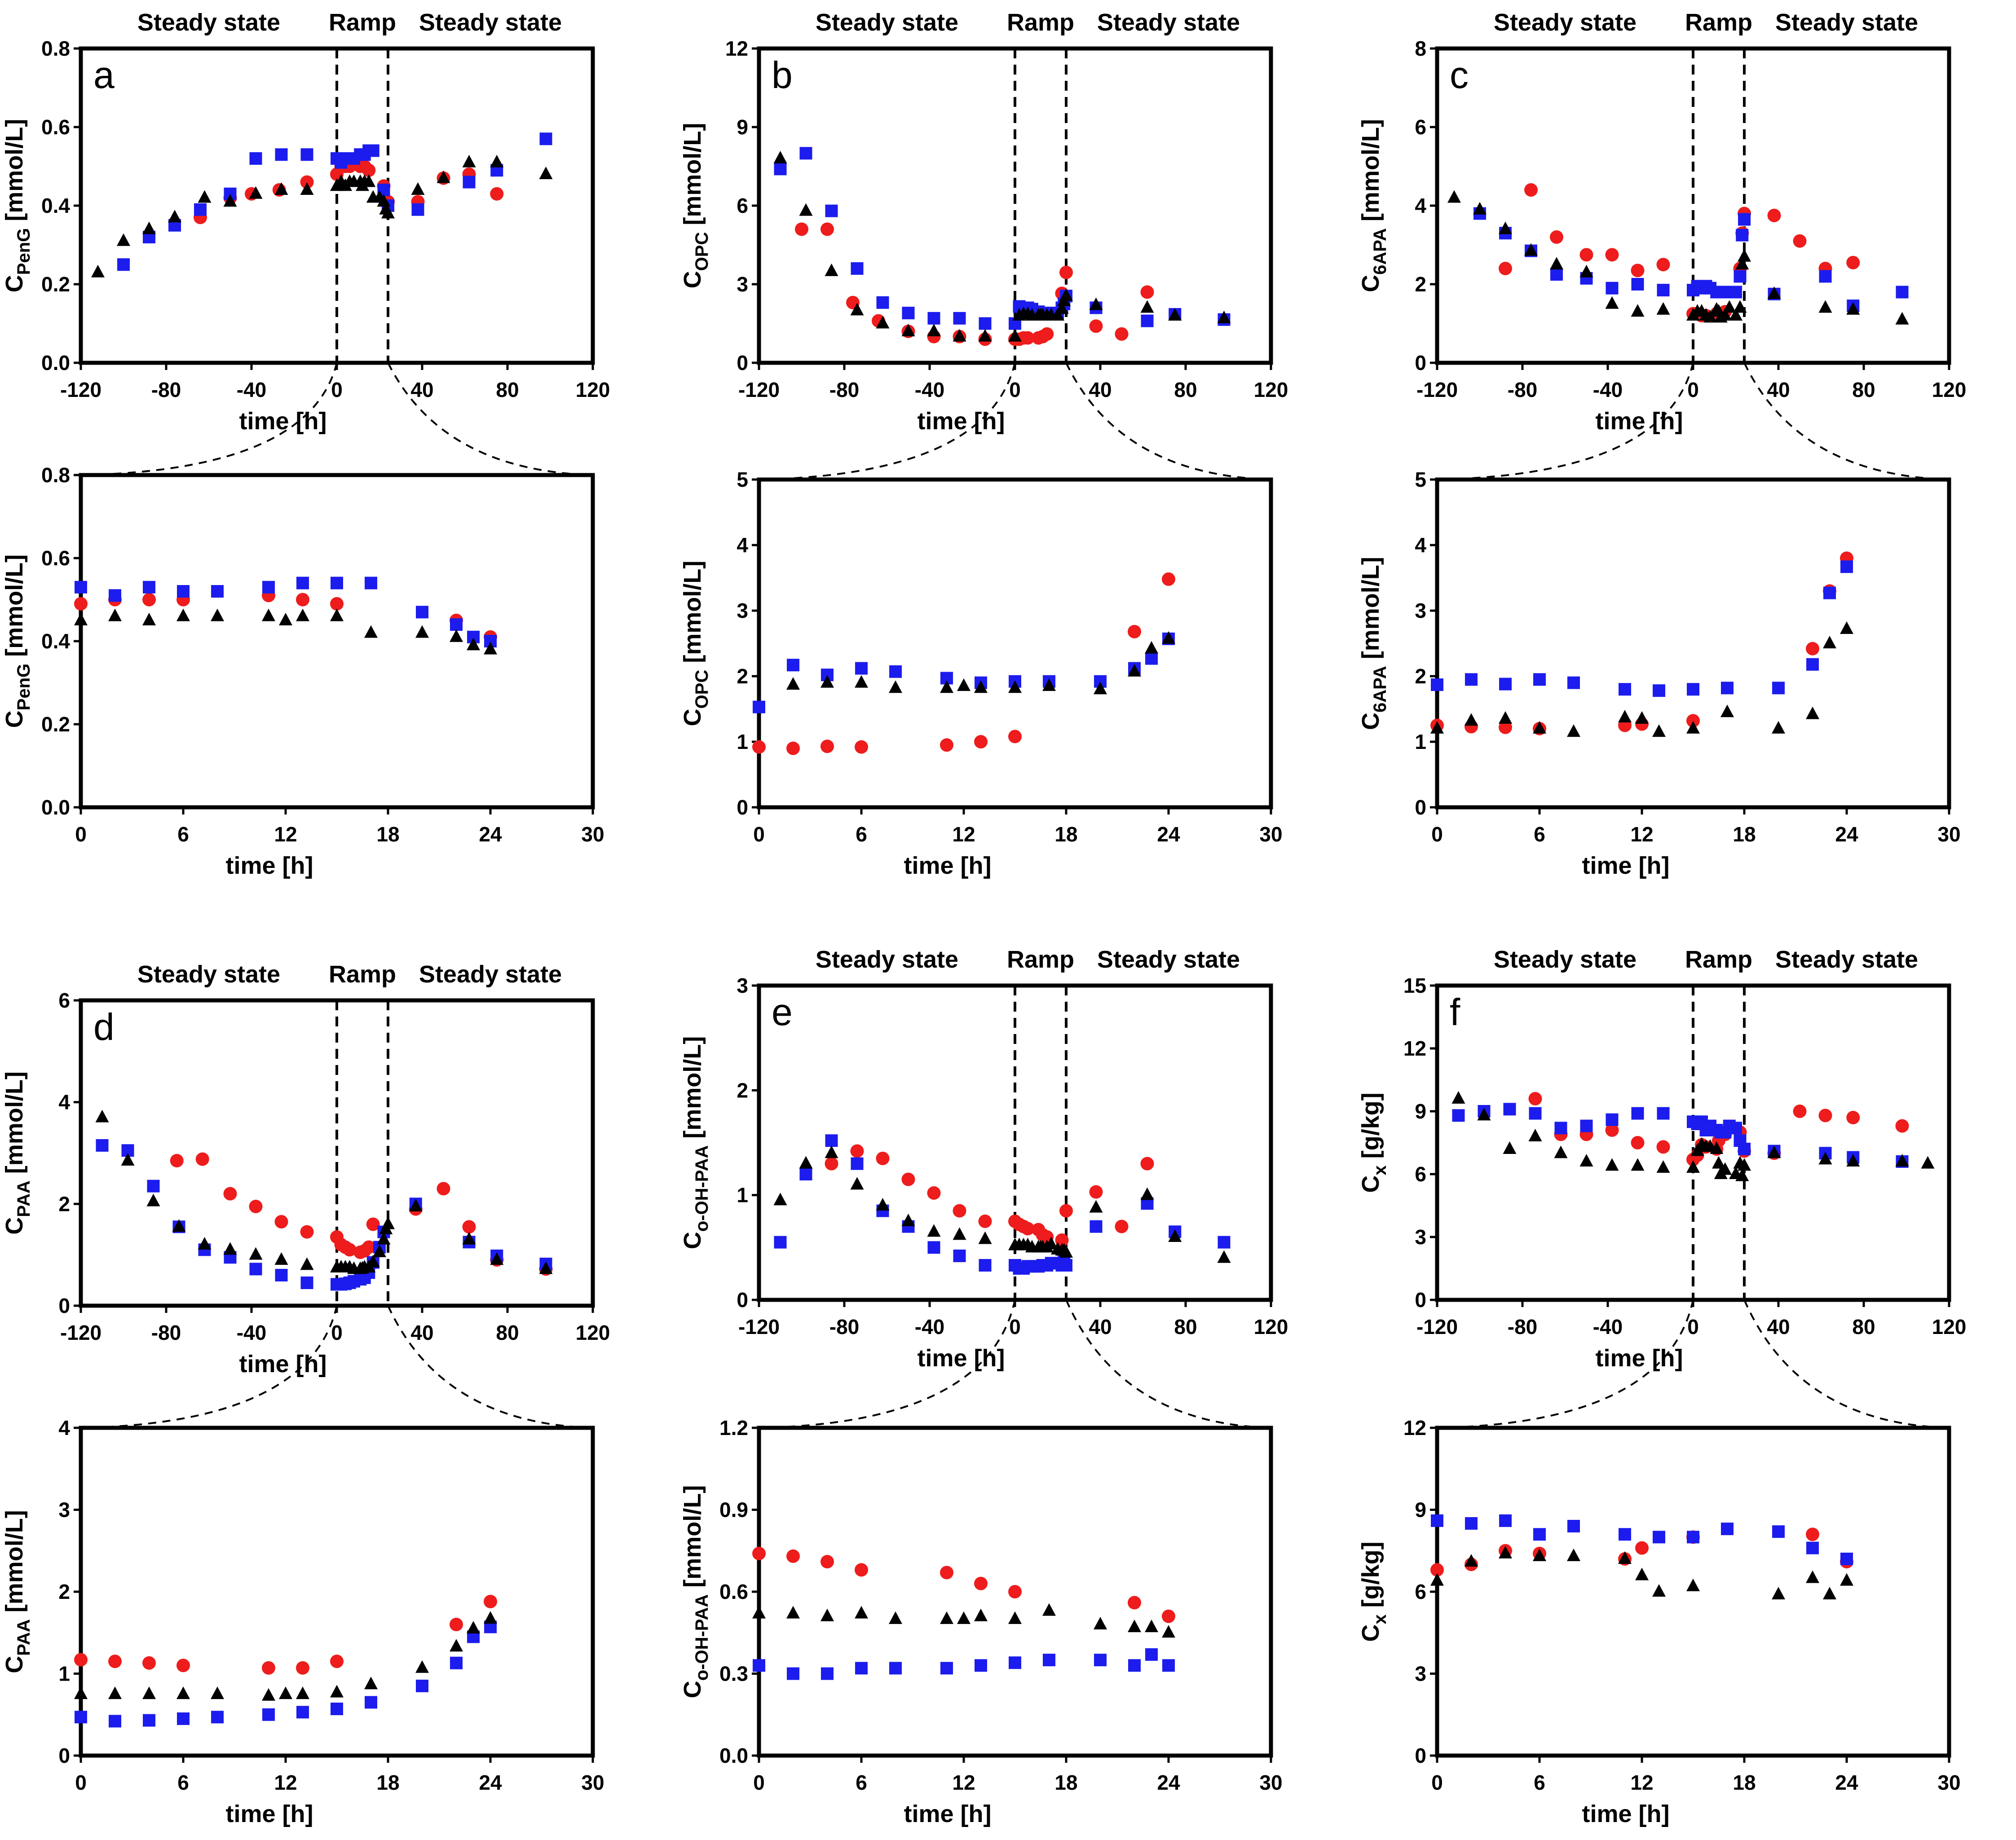 The width and height of the screenshot is (2016, 1840). Describe the element at coordinates (1065, 1782) in the screenshot. I see `x-tick-label: 18` at that location.